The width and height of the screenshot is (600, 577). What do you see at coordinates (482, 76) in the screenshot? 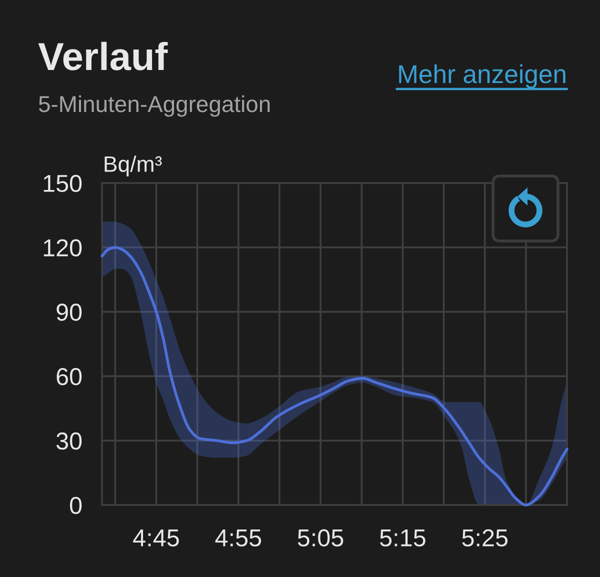
I see `text: Mehr anzeigen` at bounding box center [482, 76].